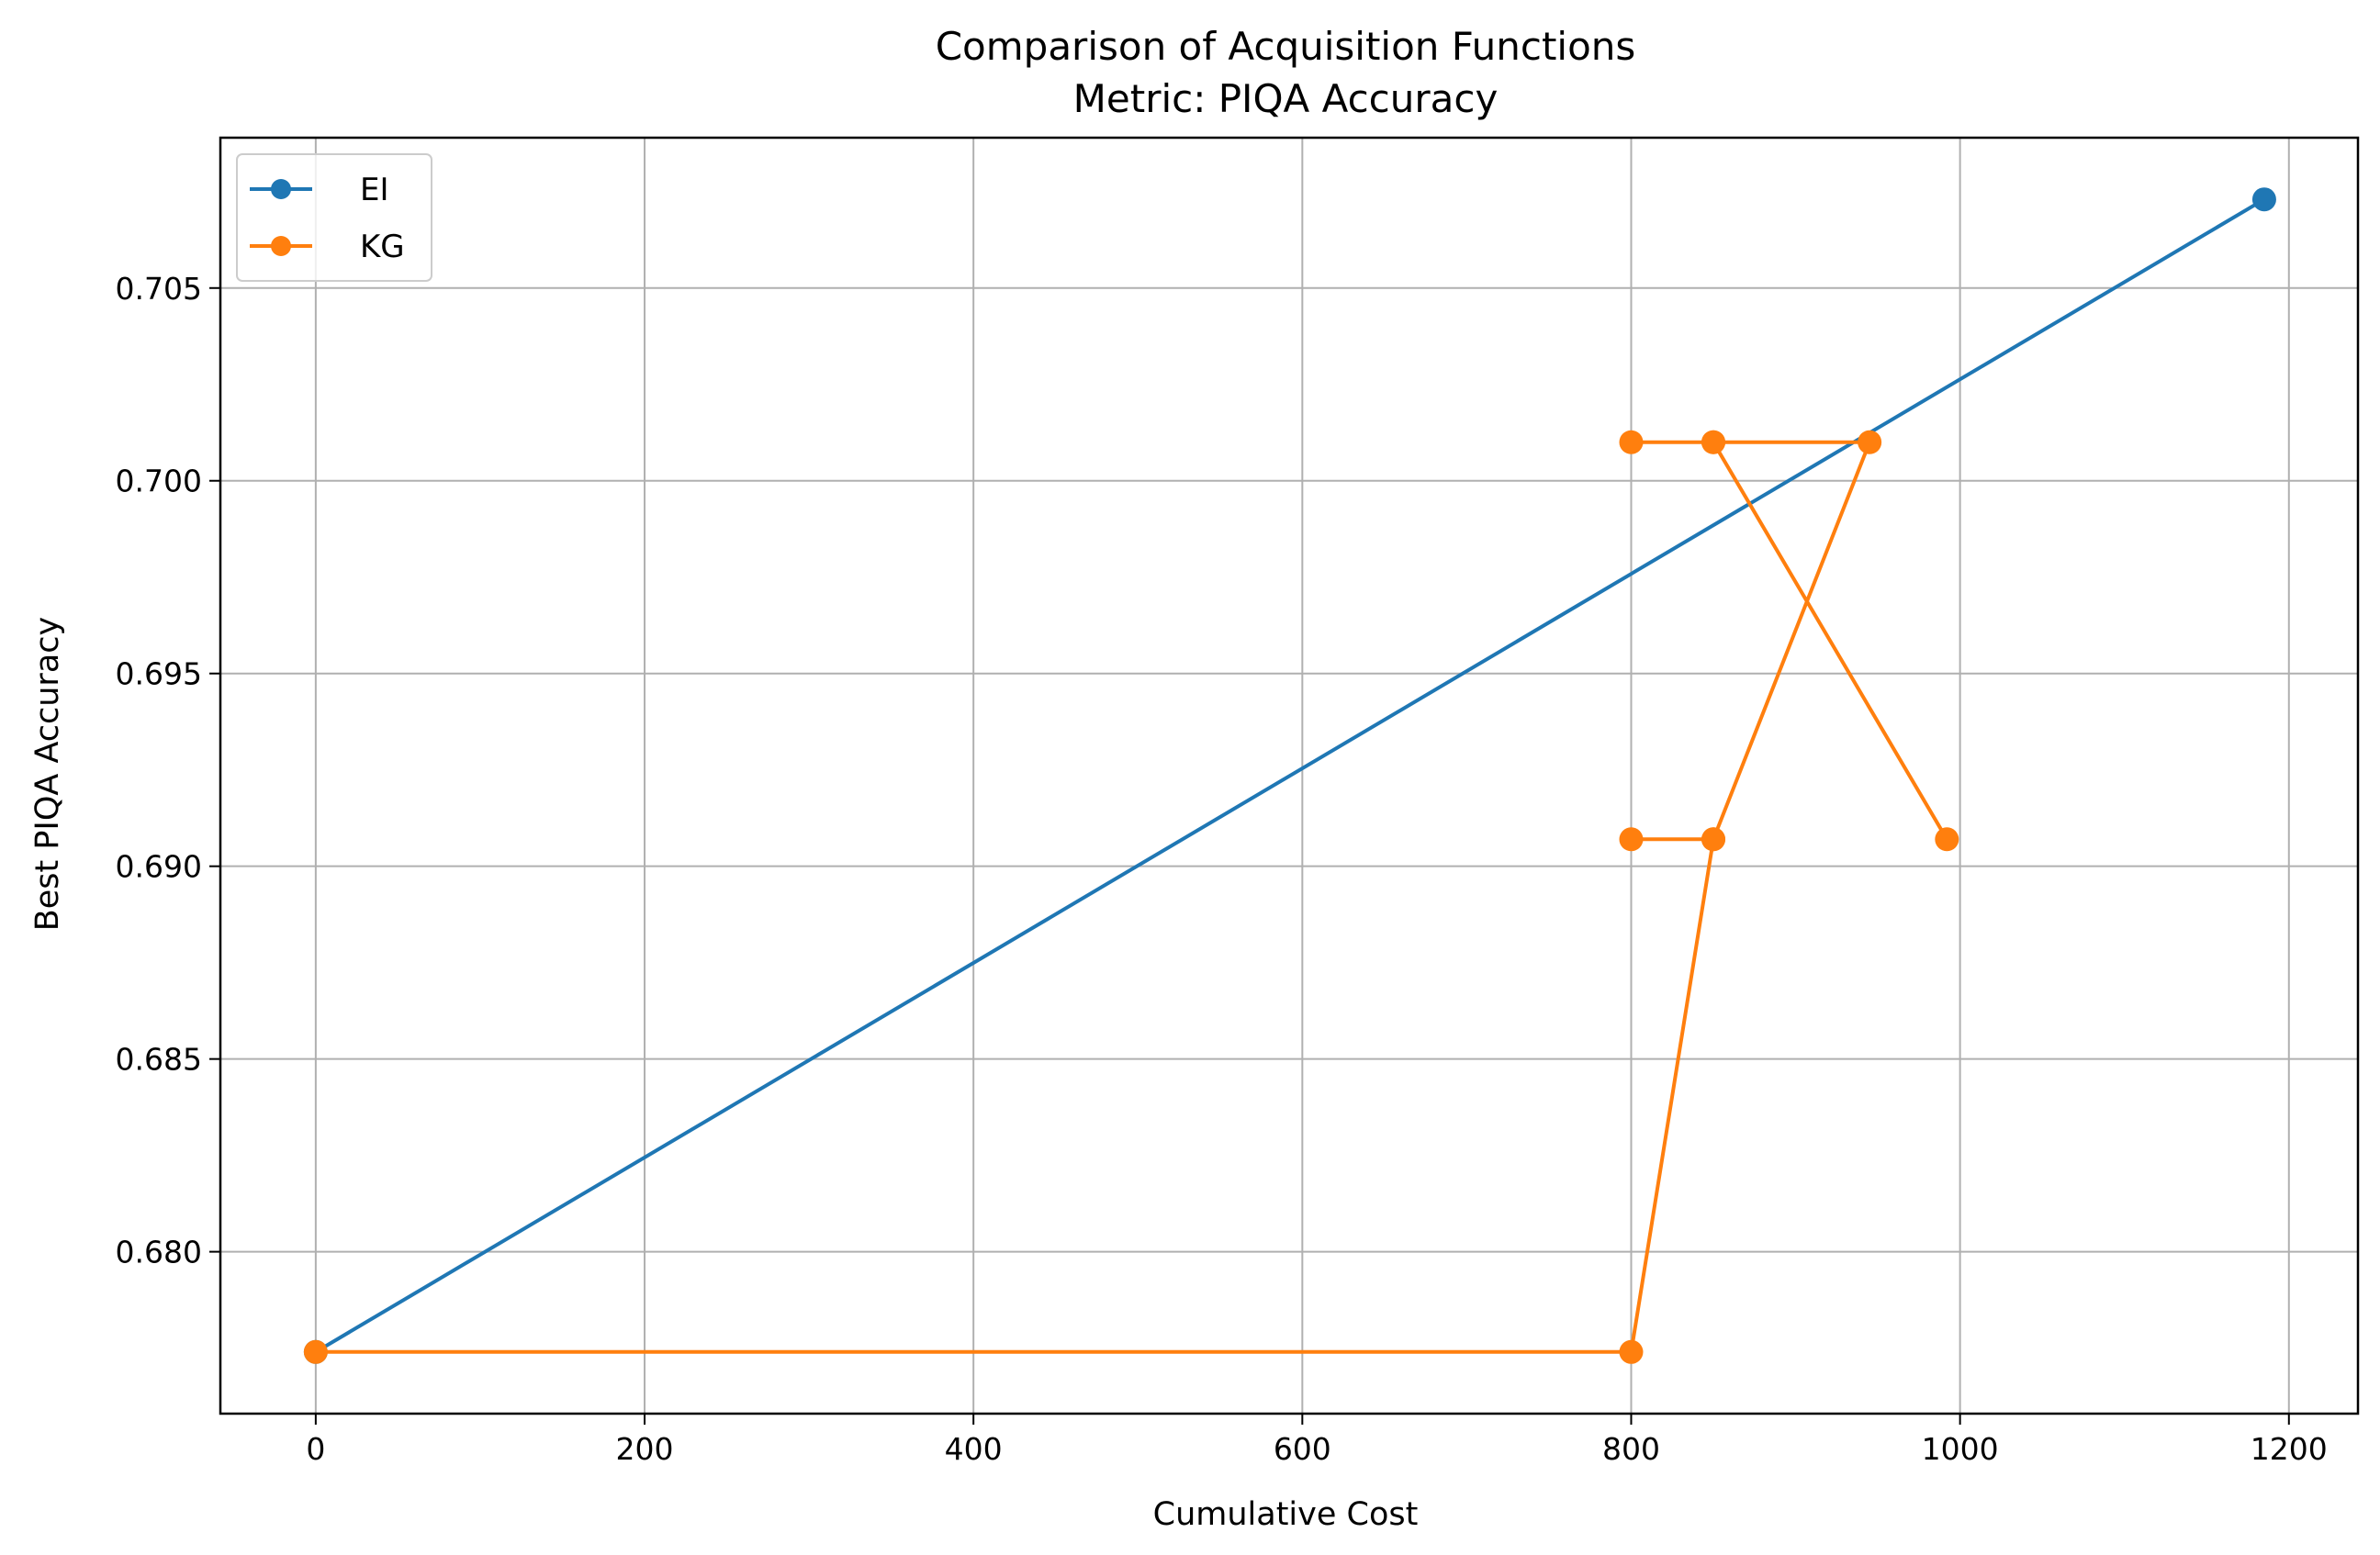  I want to click on y-tick-label: 0.700, so click(159, 481).